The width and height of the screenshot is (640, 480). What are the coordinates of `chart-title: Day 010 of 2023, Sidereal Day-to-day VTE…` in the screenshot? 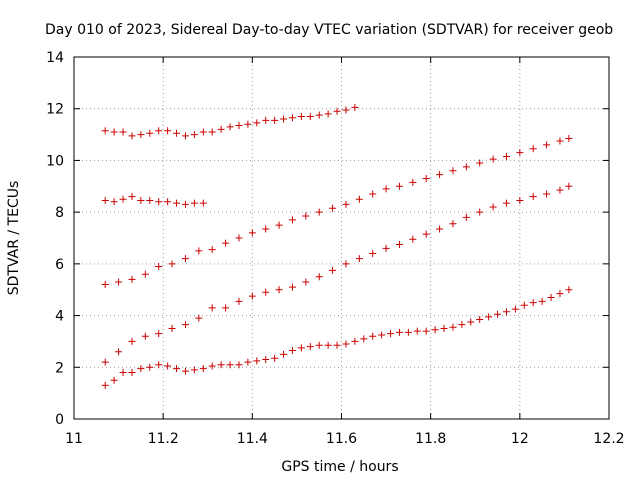 It's located at (329, 30).